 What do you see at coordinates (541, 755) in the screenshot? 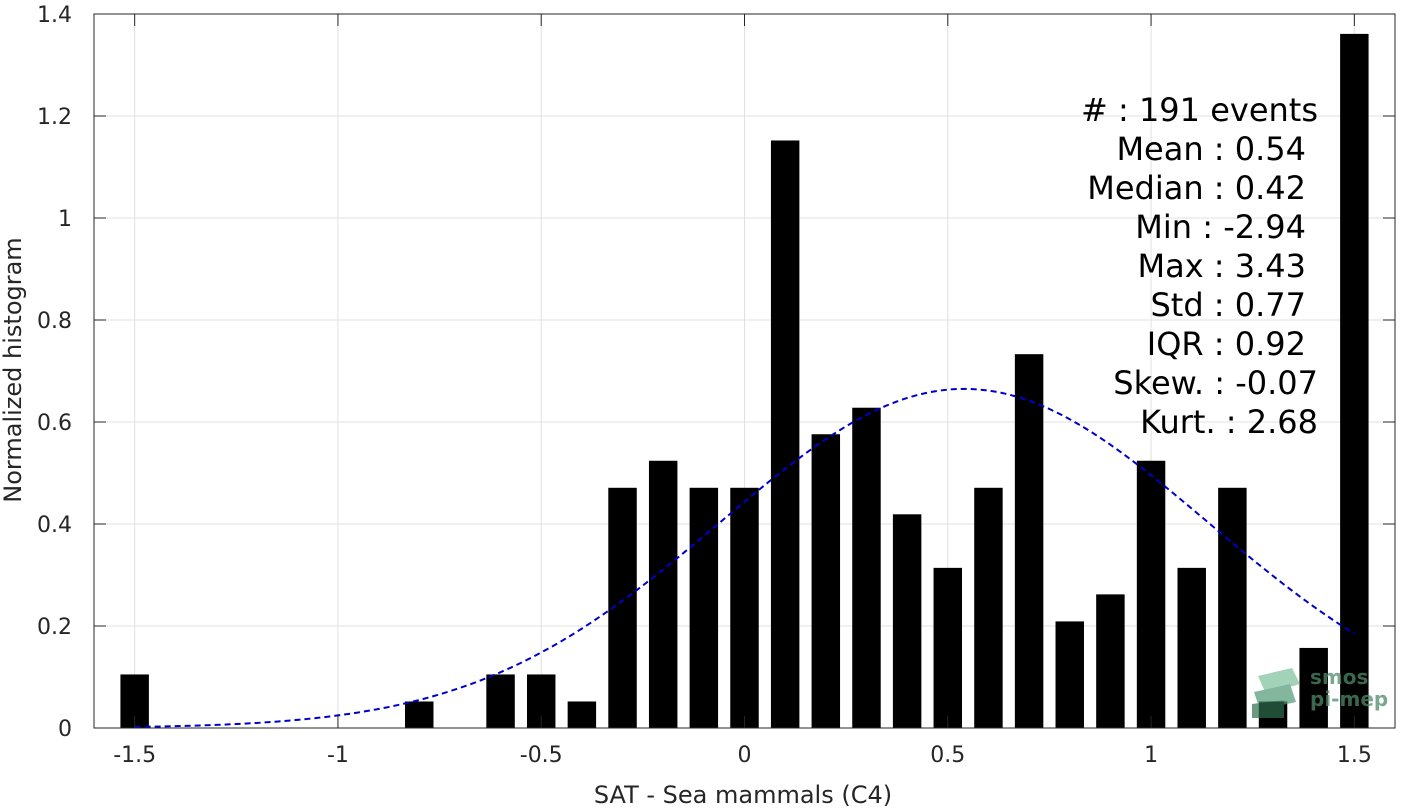
I see `x-tick-label: -0.5` at bounding box center [541, 755].